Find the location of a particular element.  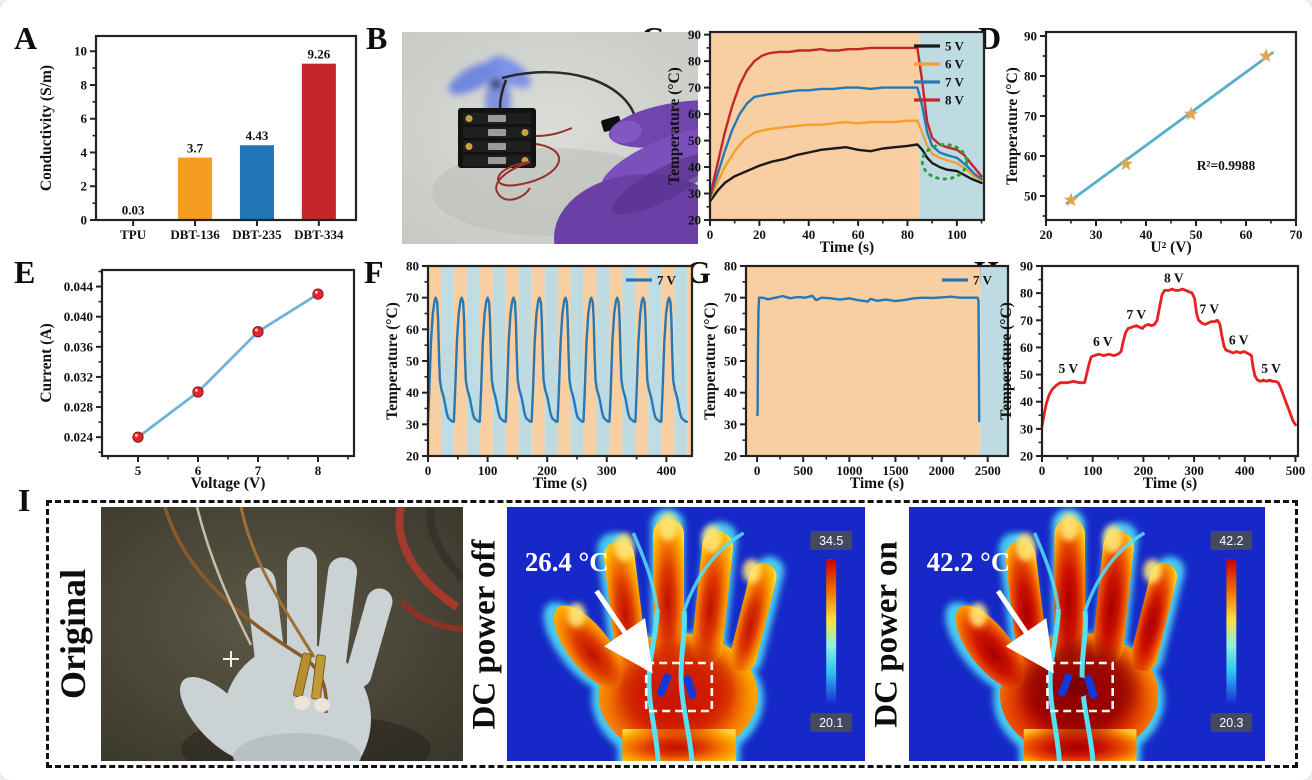

svg-text: 4 is located at coordinates (84, 152).